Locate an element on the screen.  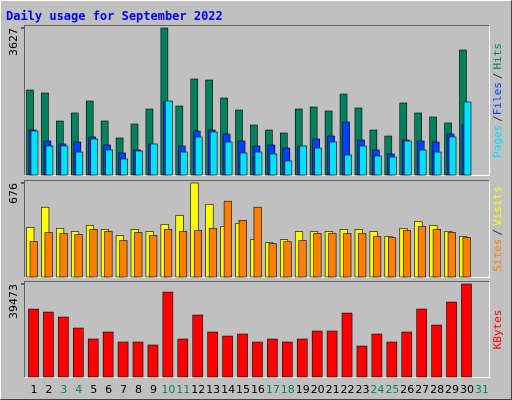
x-tick-label: 19 is located at coordinates (303, 389).